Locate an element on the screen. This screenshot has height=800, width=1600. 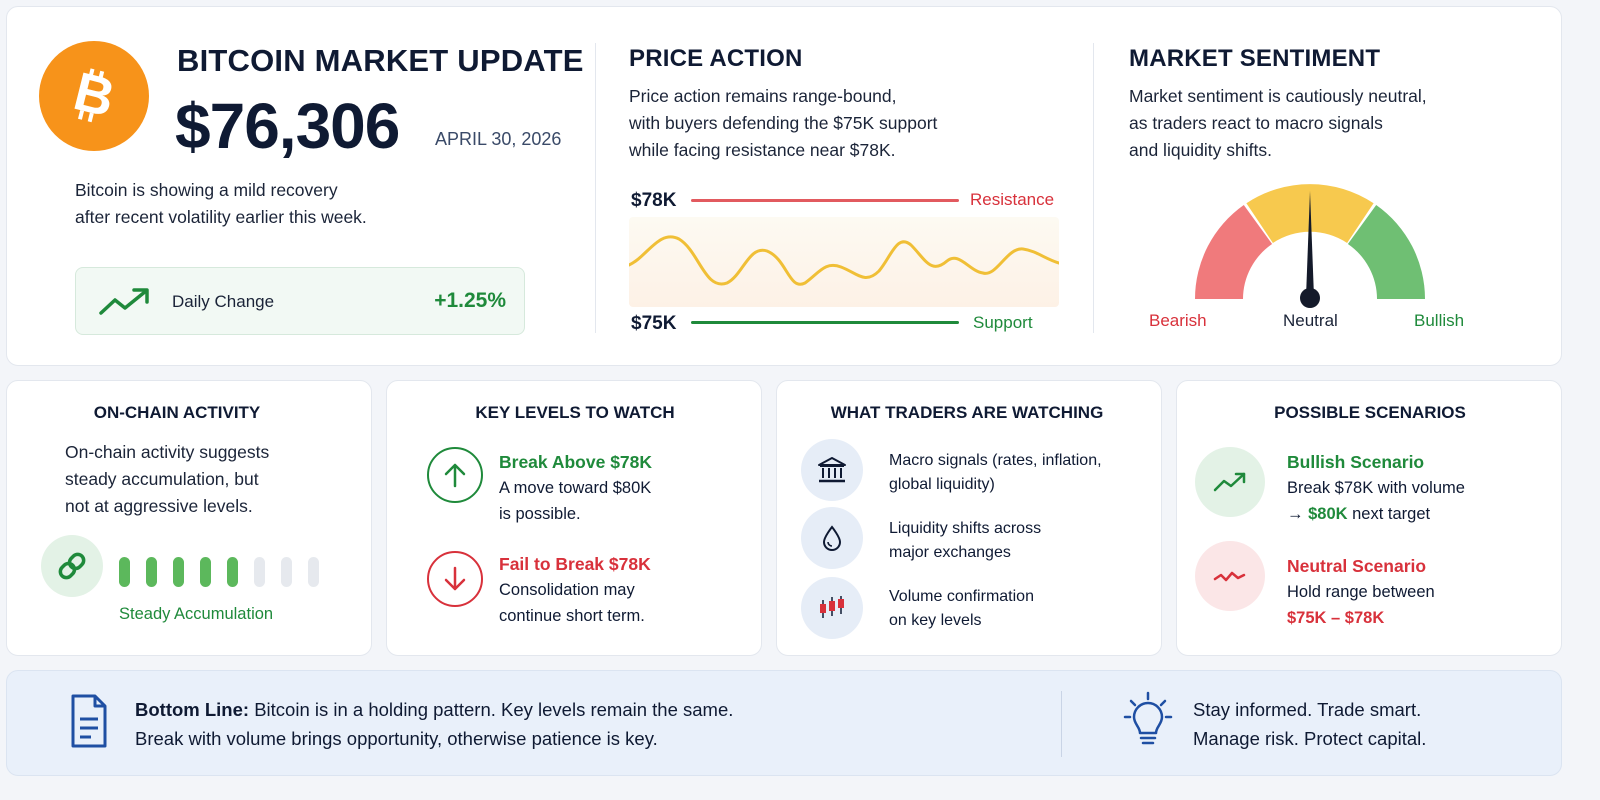
price-line is located at coordinates (844, 260).